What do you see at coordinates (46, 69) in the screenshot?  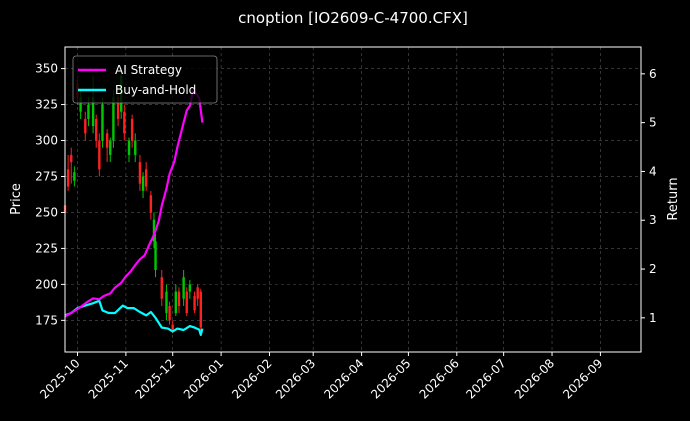 I see `left-y-tick-label: 350` at bounding box center [46, 69].